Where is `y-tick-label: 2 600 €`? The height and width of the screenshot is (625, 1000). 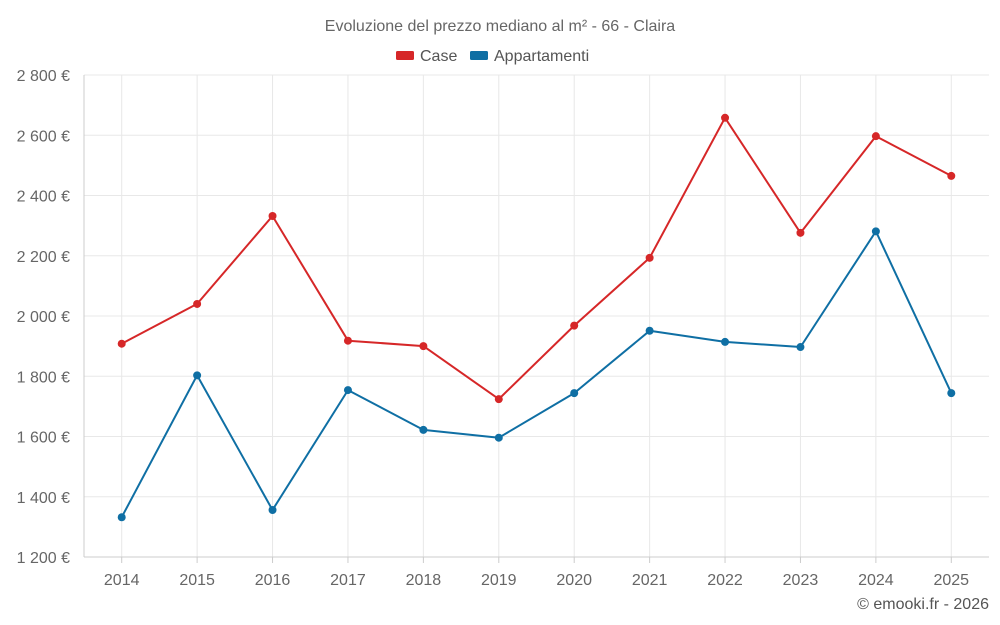 y-tick-label: 2 600 € is located at coordinates (43, 136).